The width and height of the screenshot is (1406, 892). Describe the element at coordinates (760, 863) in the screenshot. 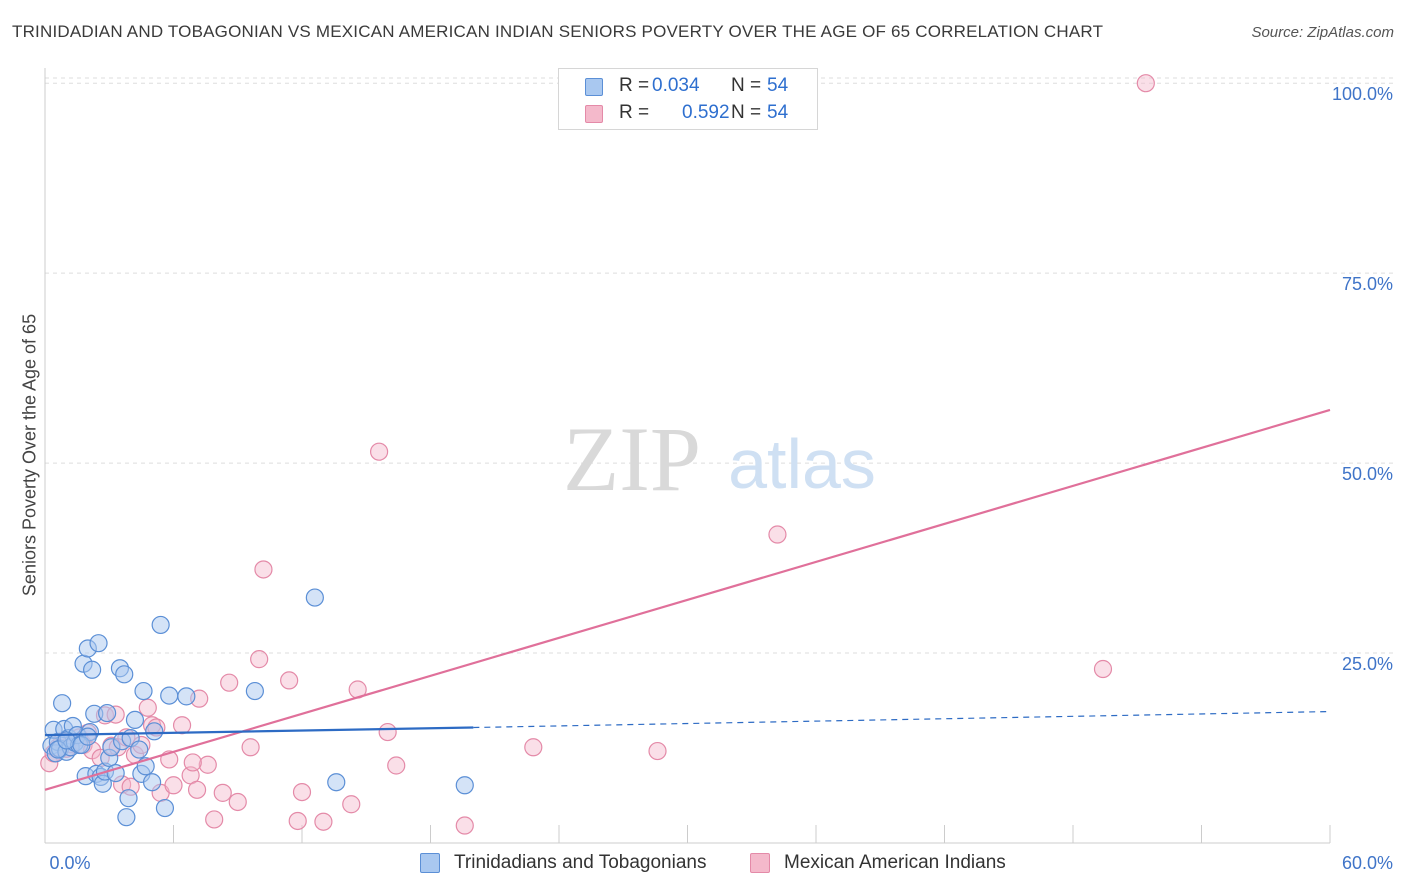

I see `bottom-legend-swatch-pink` at that location.